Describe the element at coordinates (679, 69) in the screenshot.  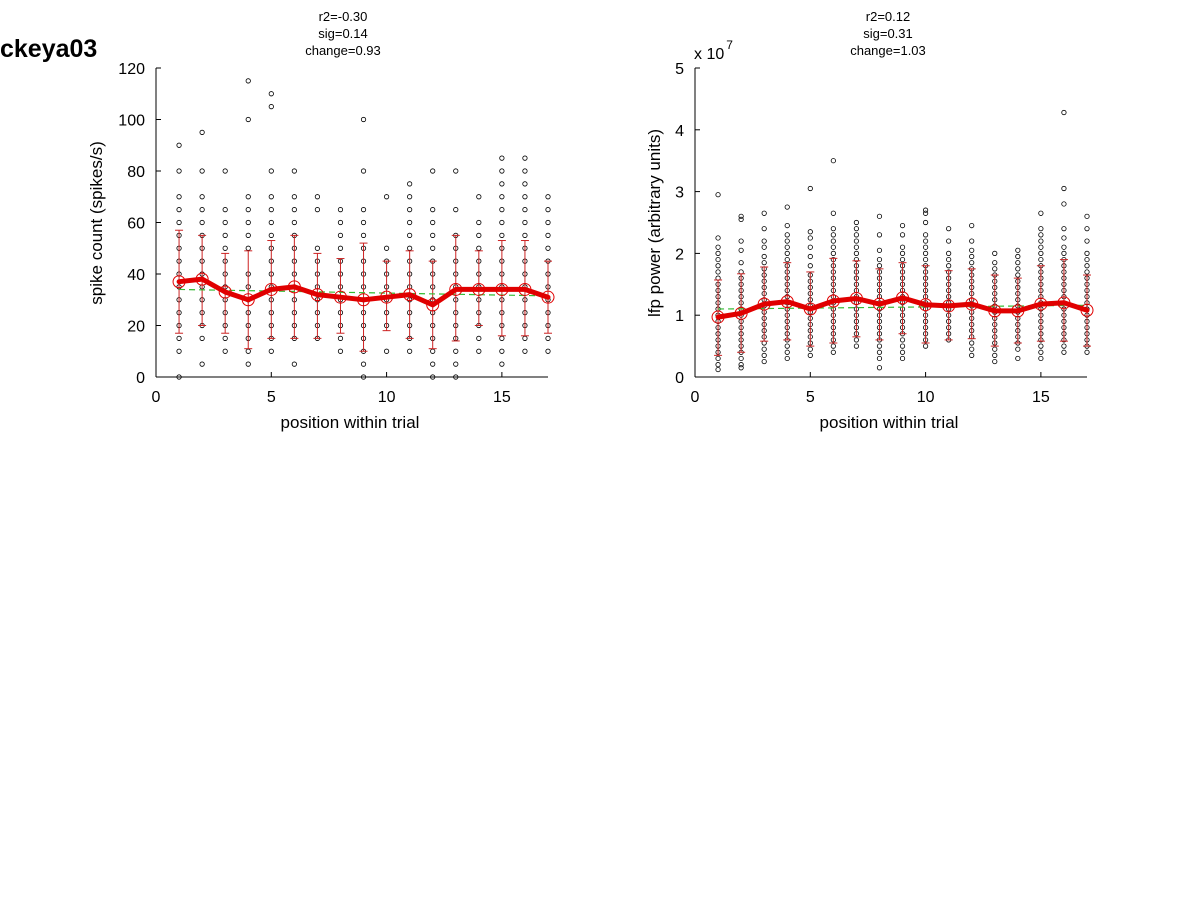
I see `y-tick-label: 5` at that location.